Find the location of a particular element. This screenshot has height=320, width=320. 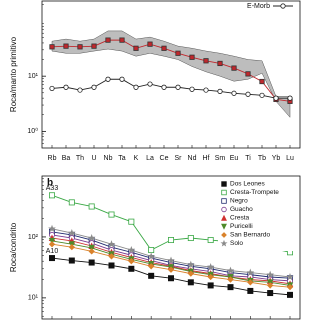

y-tick-label: 10⁰ is located at coordinates (32, 131).